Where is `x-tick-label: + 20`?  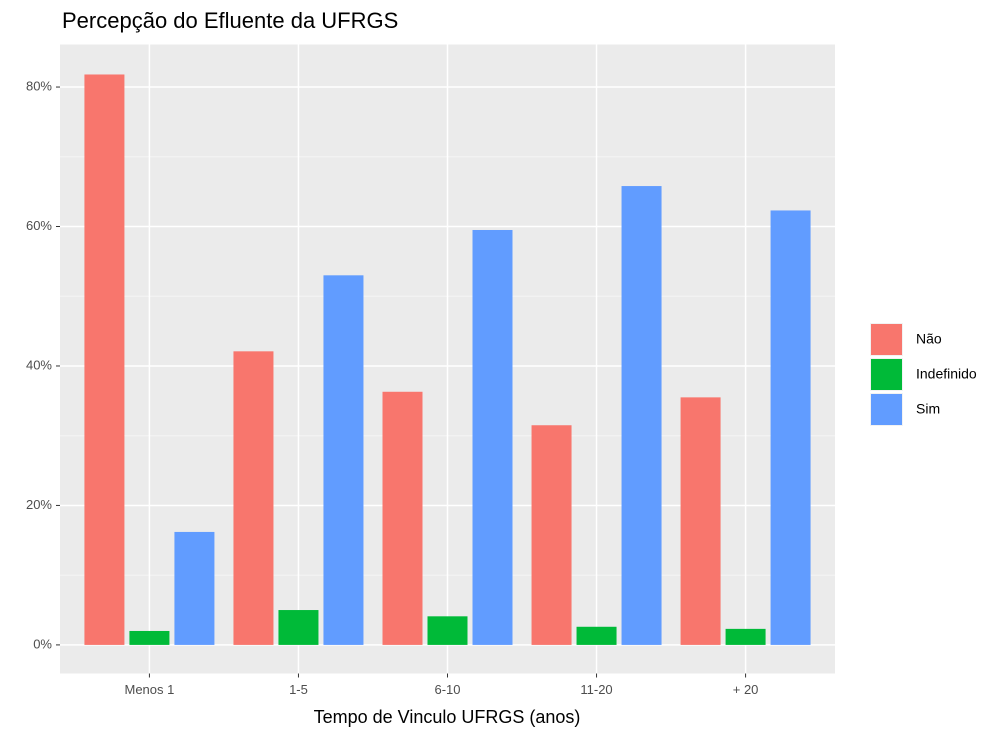 x-tick-label: + 20 is located at coordinates (746, 689).